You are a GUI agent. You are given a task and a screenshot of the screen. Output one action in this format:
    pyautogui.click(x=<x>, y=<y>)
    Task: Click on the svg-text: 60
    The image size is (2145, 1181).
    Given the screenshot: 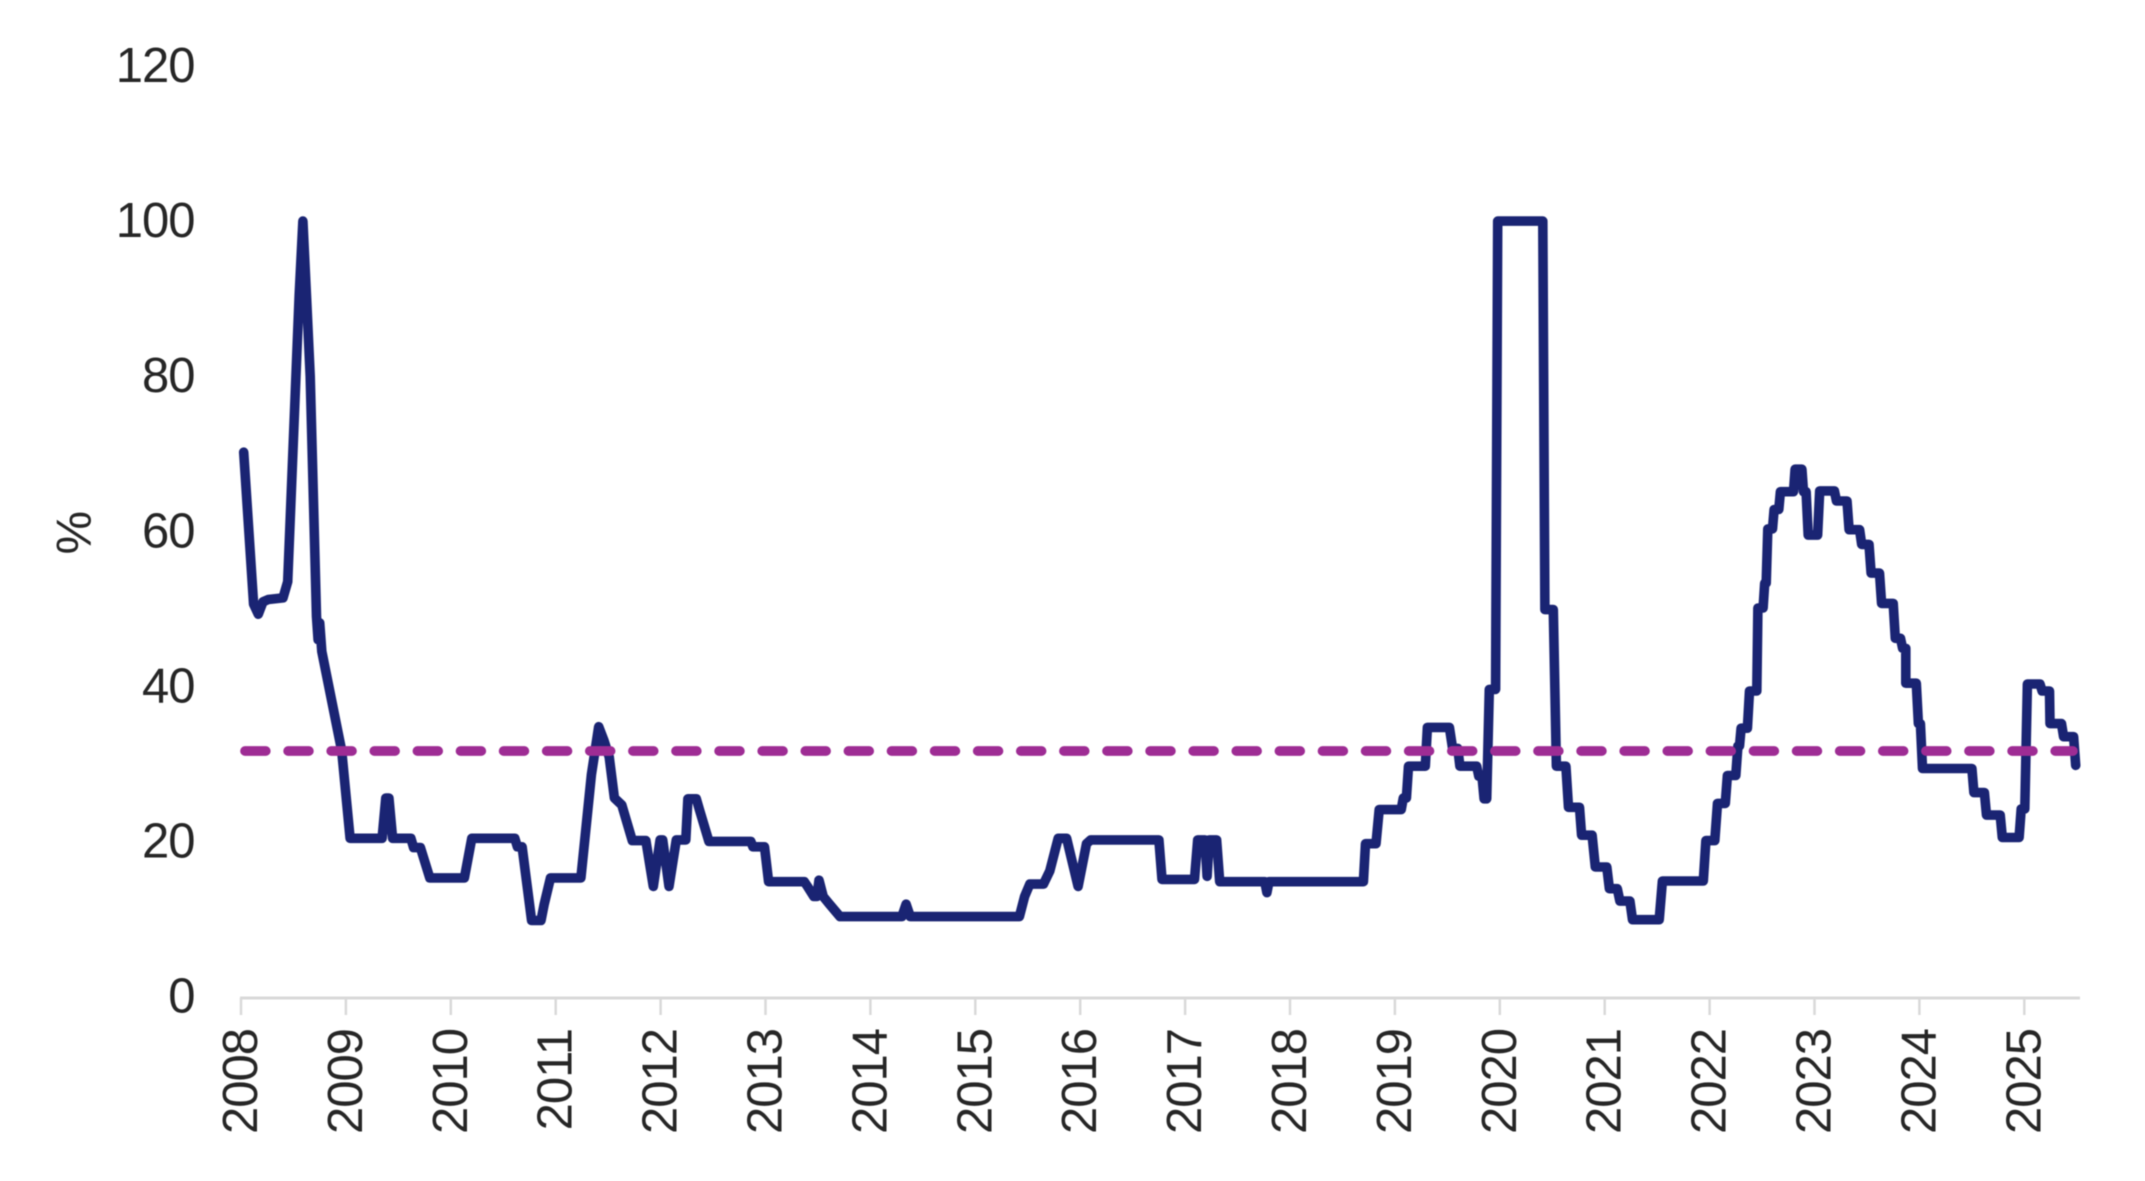 What is the action you would take?
    pyautogui.click(x=168, y=531)
    